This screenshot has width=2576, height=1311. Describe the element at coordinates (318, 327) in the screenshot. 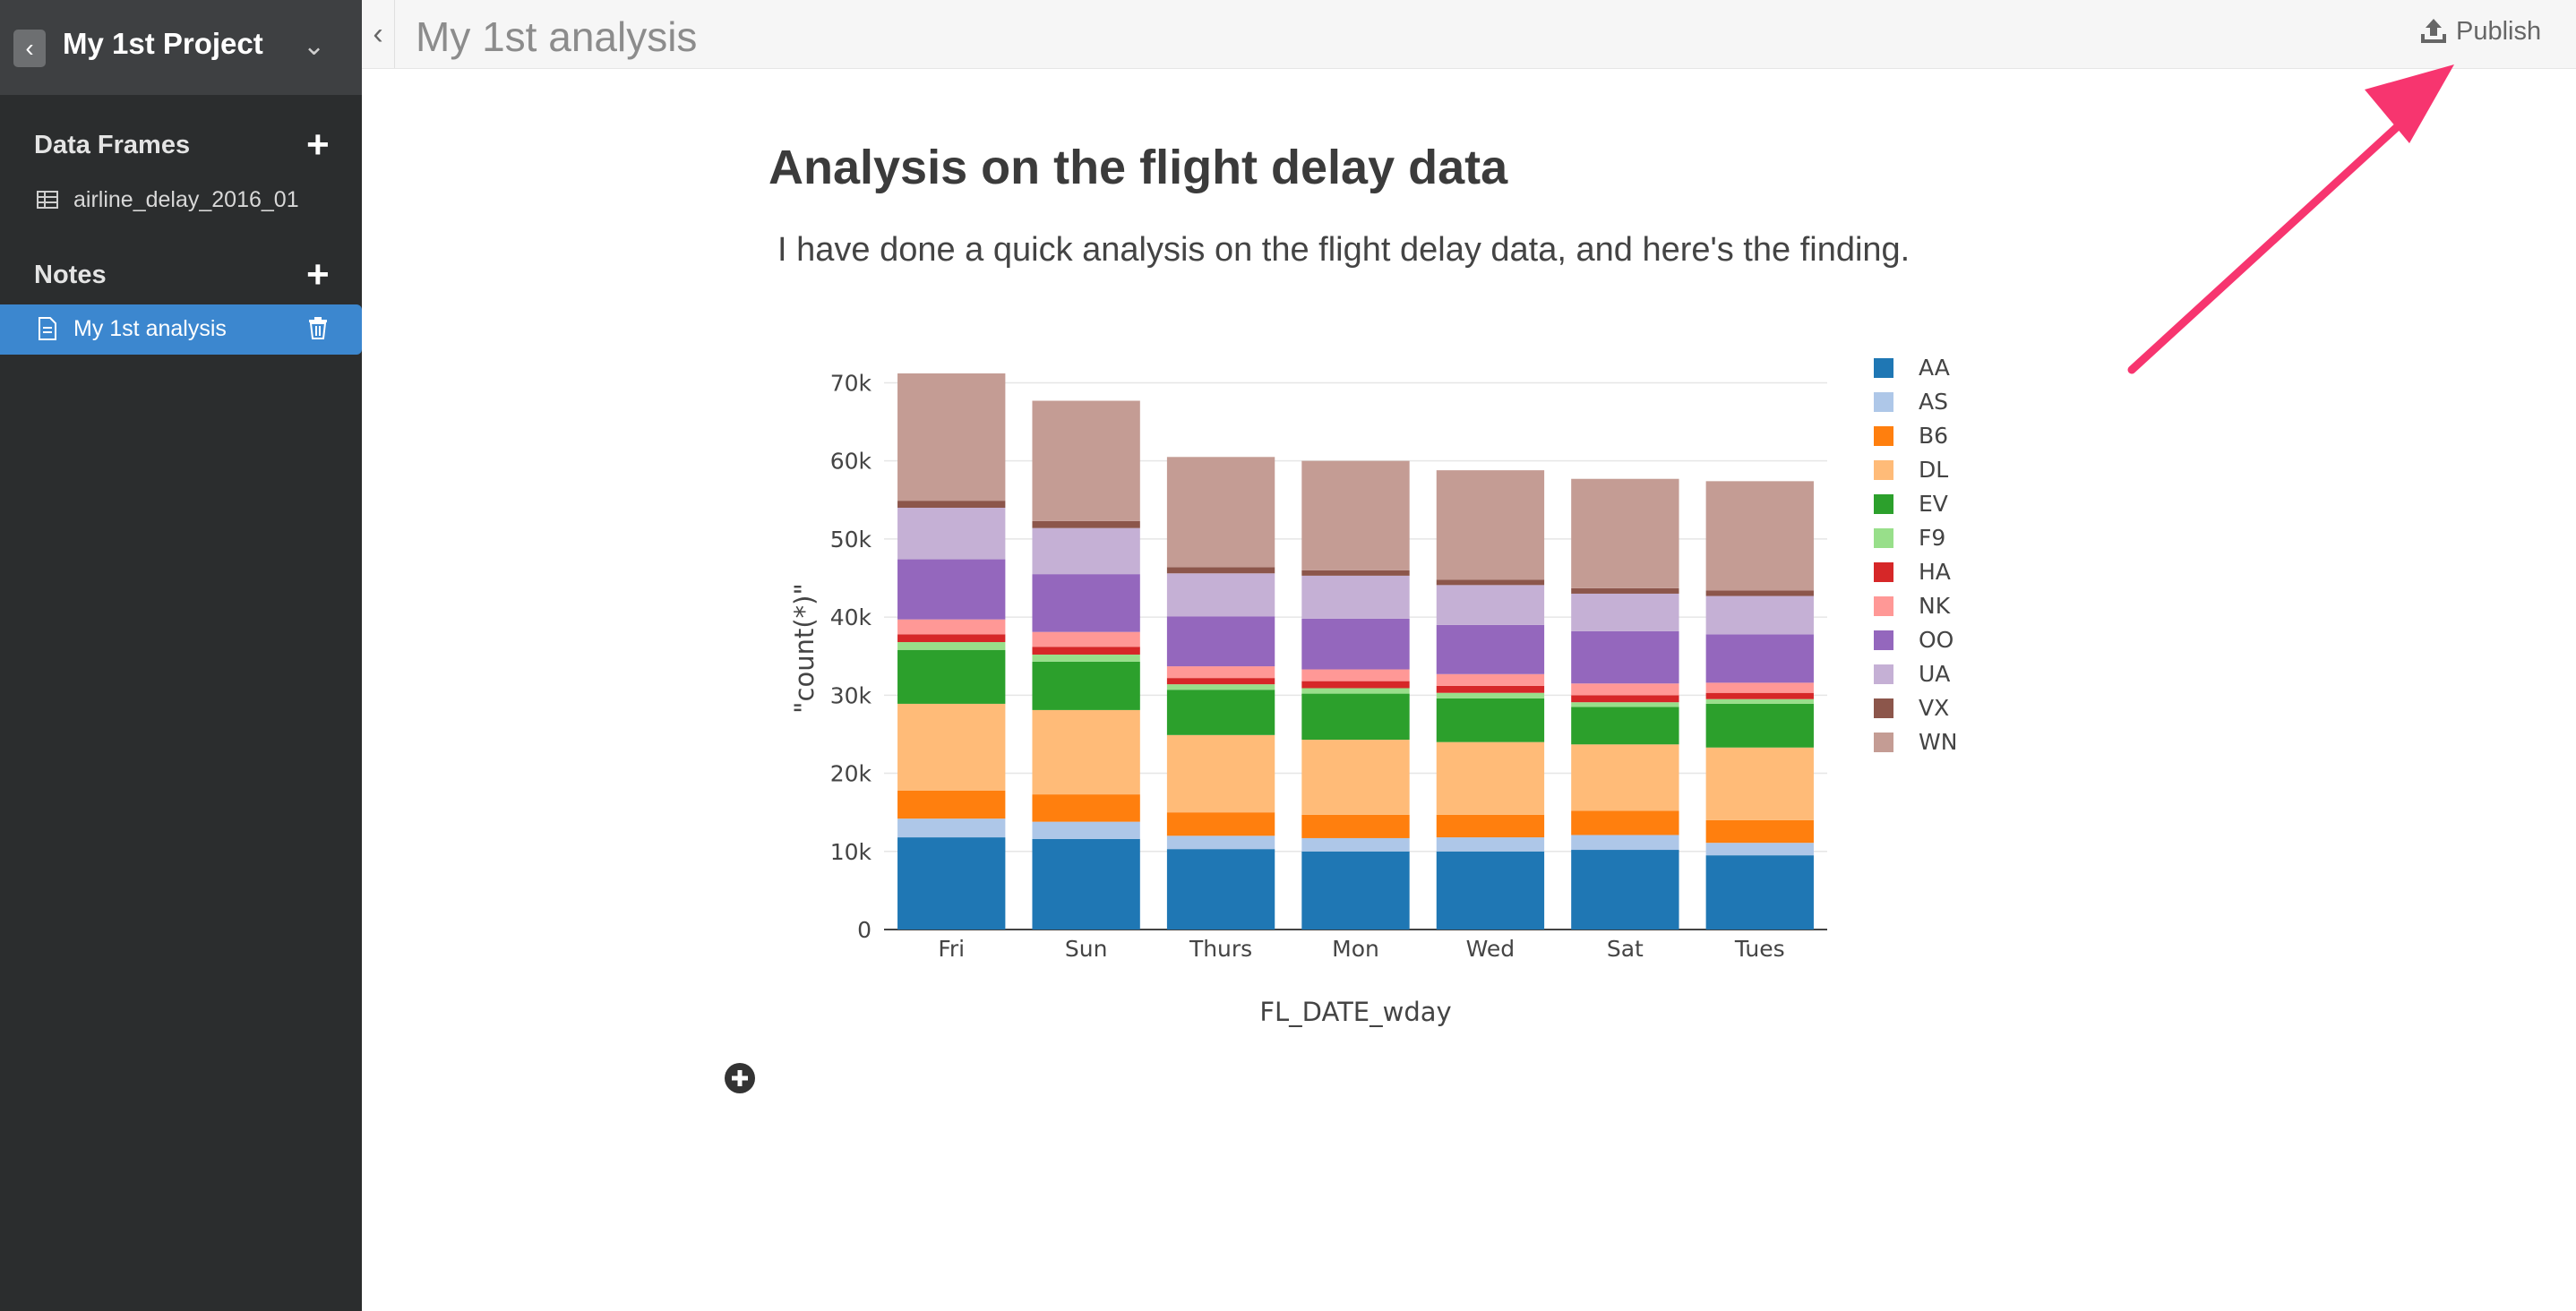

I see `trash-icon` at that location.